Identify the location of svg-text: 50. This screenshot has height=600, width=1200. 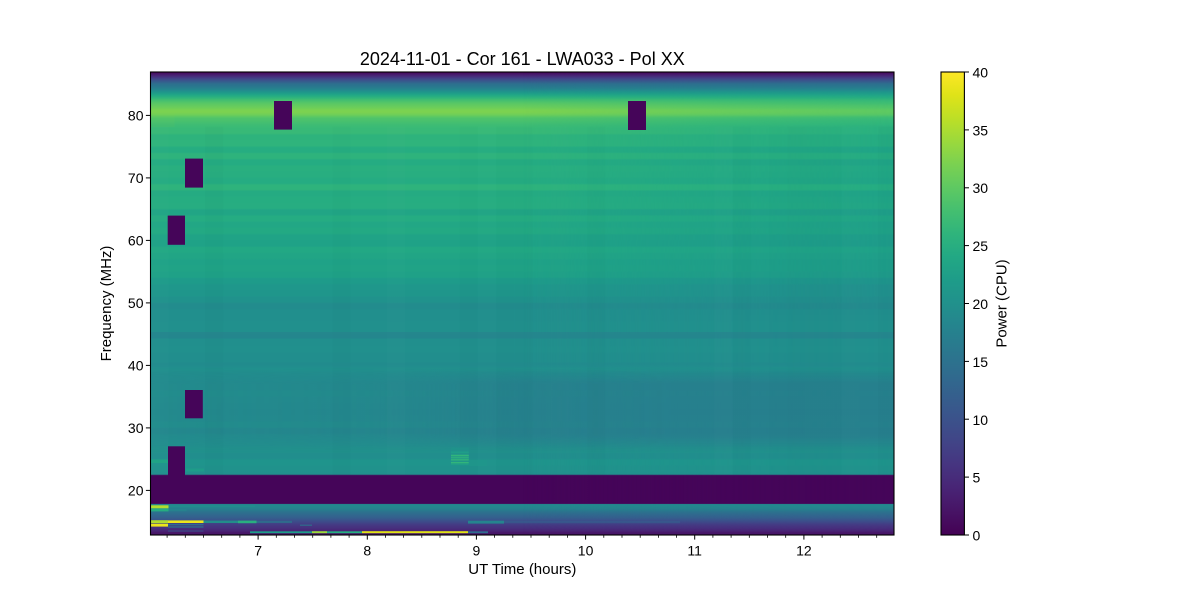
(136, 303).